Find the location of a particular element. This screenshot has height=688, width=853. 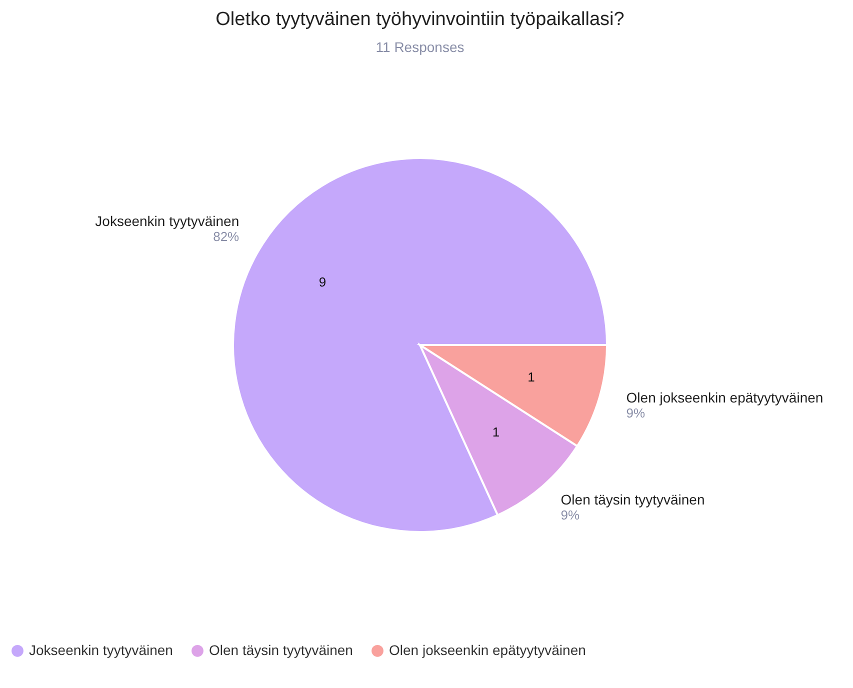

legend-label: Olen täysin tyytyväinen is located at coordinates (281, 650).